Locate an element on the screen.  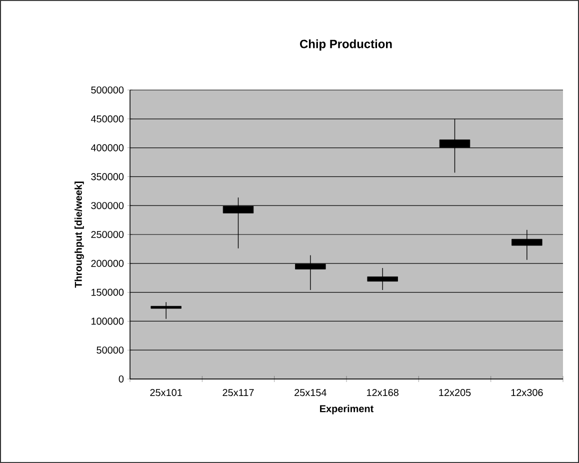
y-tick-label: 350000 is located at coordinates (107, 176).